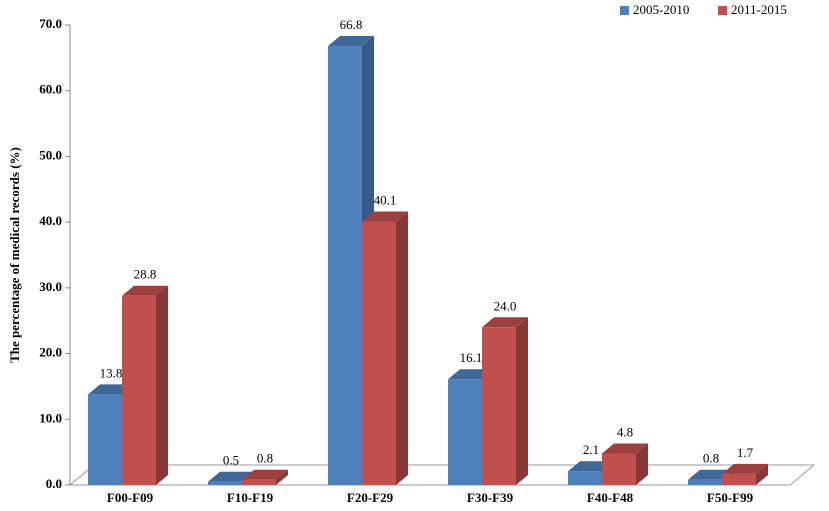 This screenshot has height=511, width=829. What do you see at coordinates (231, 460) in the screenshot?
I see `value-label: 0.5` at bounding box center [231, 460].